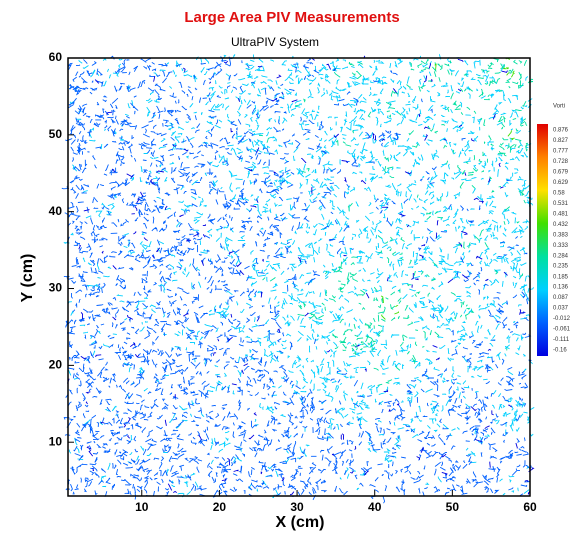 This screenshot has width=584, height=539. I want to click on colorbar-tick-label: 0.136, so click(561, 288).